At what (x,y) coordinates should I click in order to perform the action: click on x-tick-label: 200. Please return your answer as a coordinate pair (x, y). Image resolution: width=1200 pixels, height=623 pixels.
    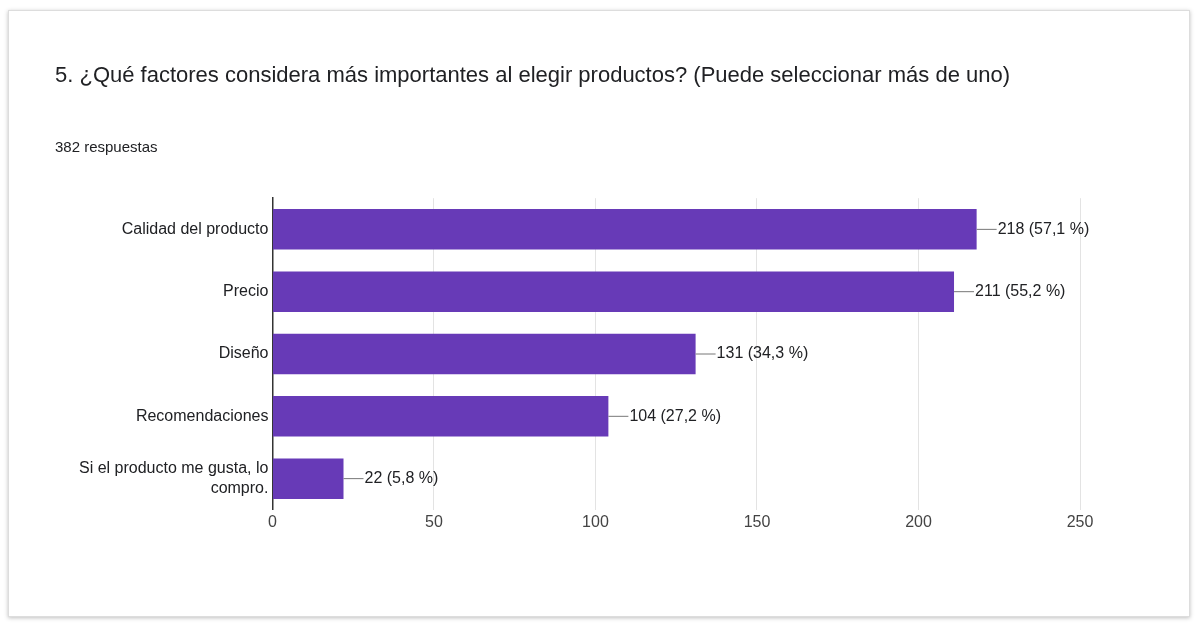
    Looking at the image, I should click on (918, 521).